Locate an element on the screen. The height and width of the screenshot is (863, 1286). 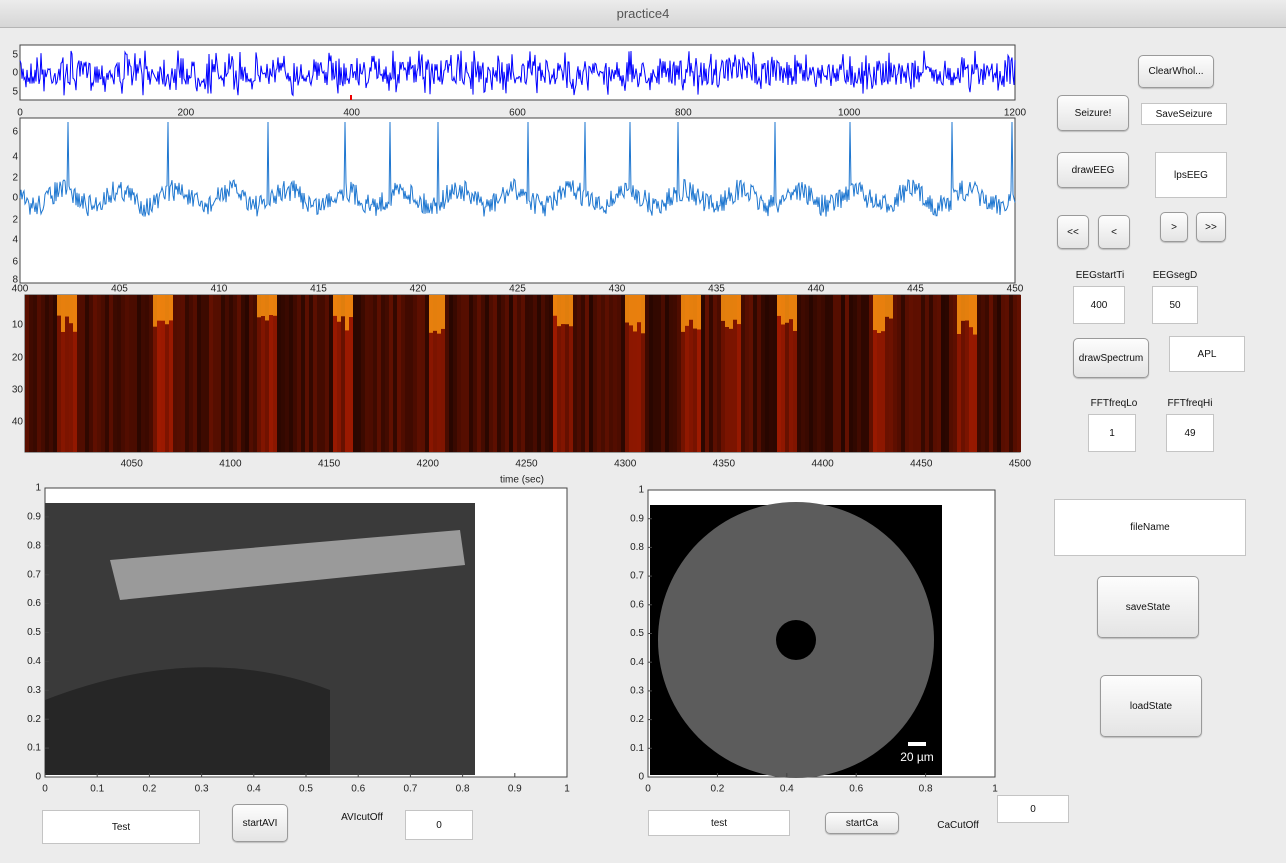
save-seizure-field: SaveSeizure is located at coordinates (1184, 114).